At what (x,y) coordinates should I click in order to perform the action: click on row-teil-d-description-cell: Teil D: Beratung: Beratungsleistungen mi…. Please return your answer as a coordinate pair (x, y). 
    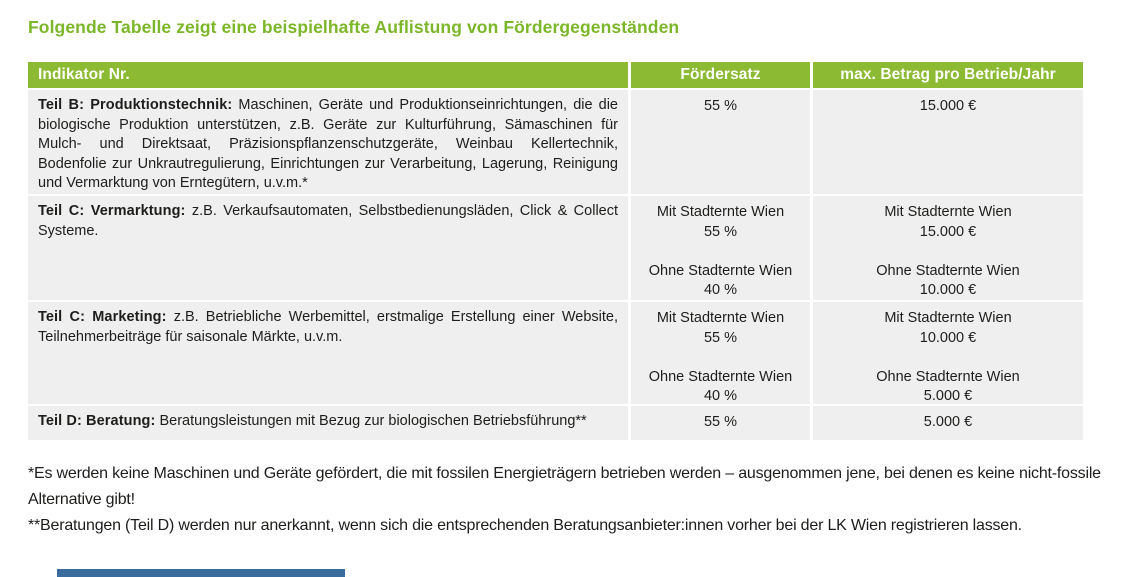
    Looking at the image, I should click on (328, 423).